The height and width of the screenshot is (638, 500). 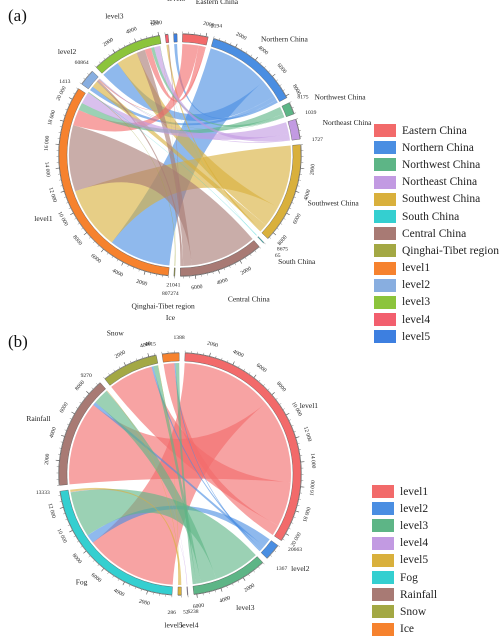 What do you see at coordinates (404, 577) in the screenshot?
I see `legend-item-fog: Fog` at bounding box center [404, 577].